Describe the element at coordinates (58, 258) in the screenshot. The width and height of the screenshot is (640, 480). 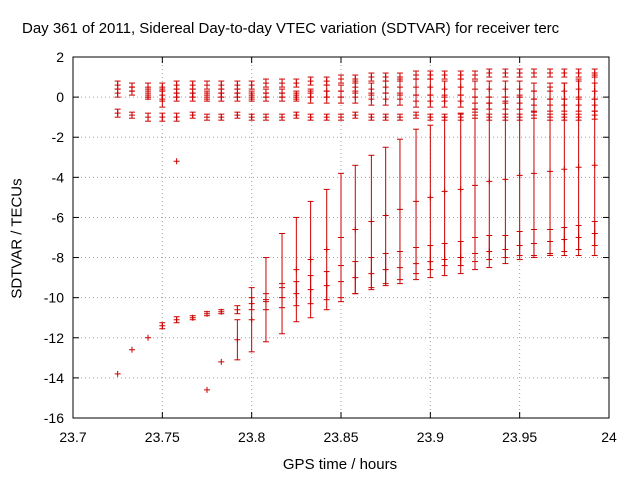
I see `y-tick-label: -8` at that location.